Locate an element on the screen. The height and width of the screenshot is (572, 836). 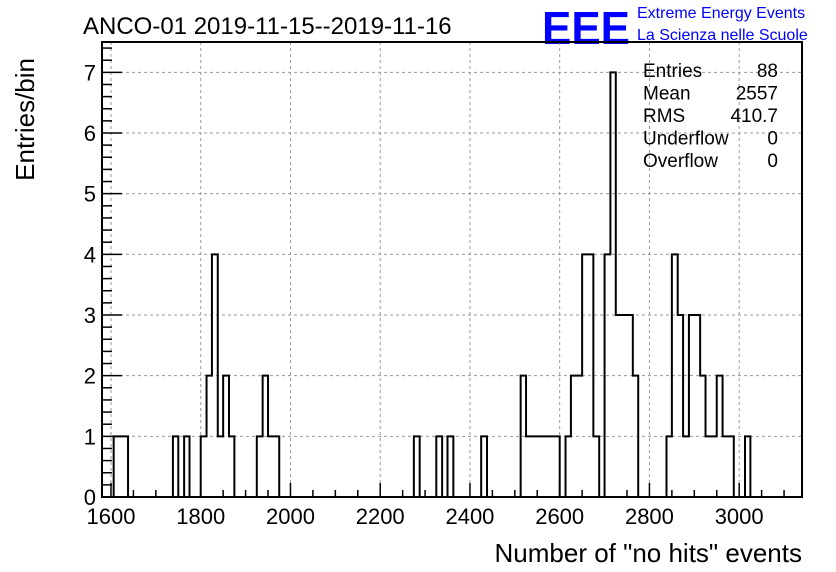
y-tick-label: 6 is located at coordinates (90, 133).